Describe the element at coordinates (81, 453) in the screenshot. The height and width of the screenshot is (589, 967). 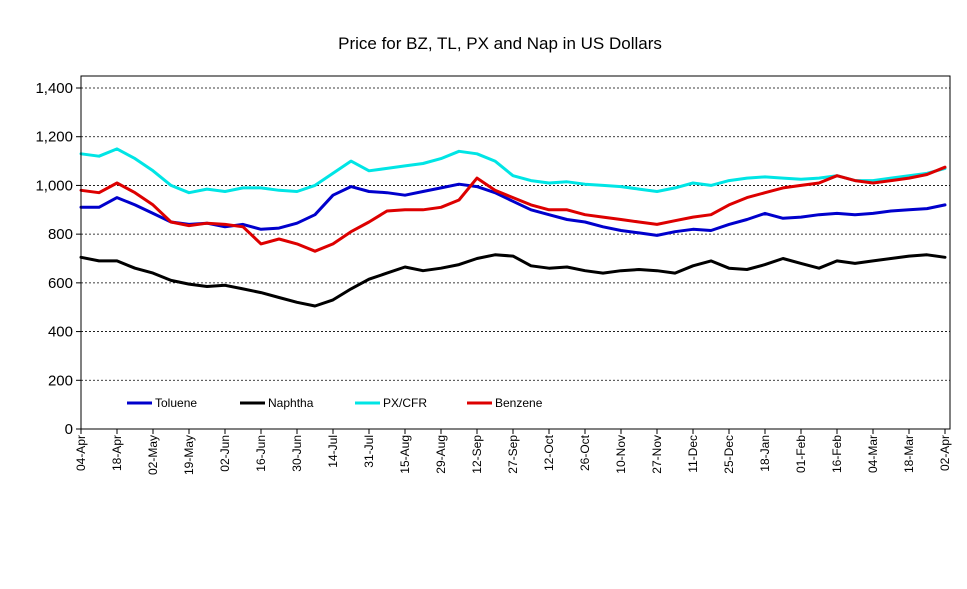
I see `x-tick-label: 04-Apr` at that location.